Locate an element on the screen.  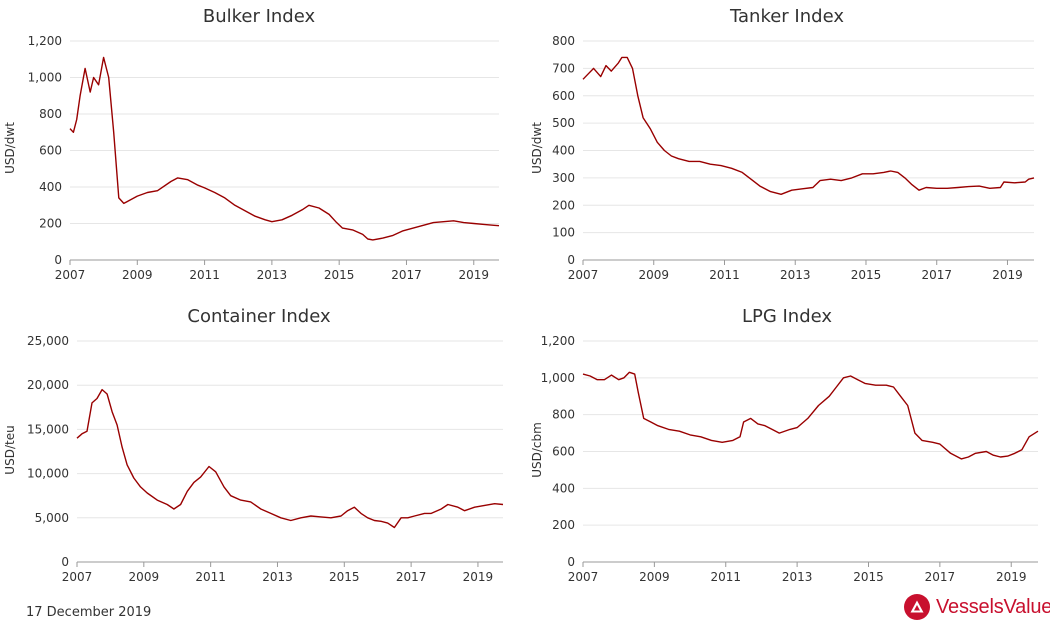
vesselsvalue-logo-icon is located at coordinates (917, 607).